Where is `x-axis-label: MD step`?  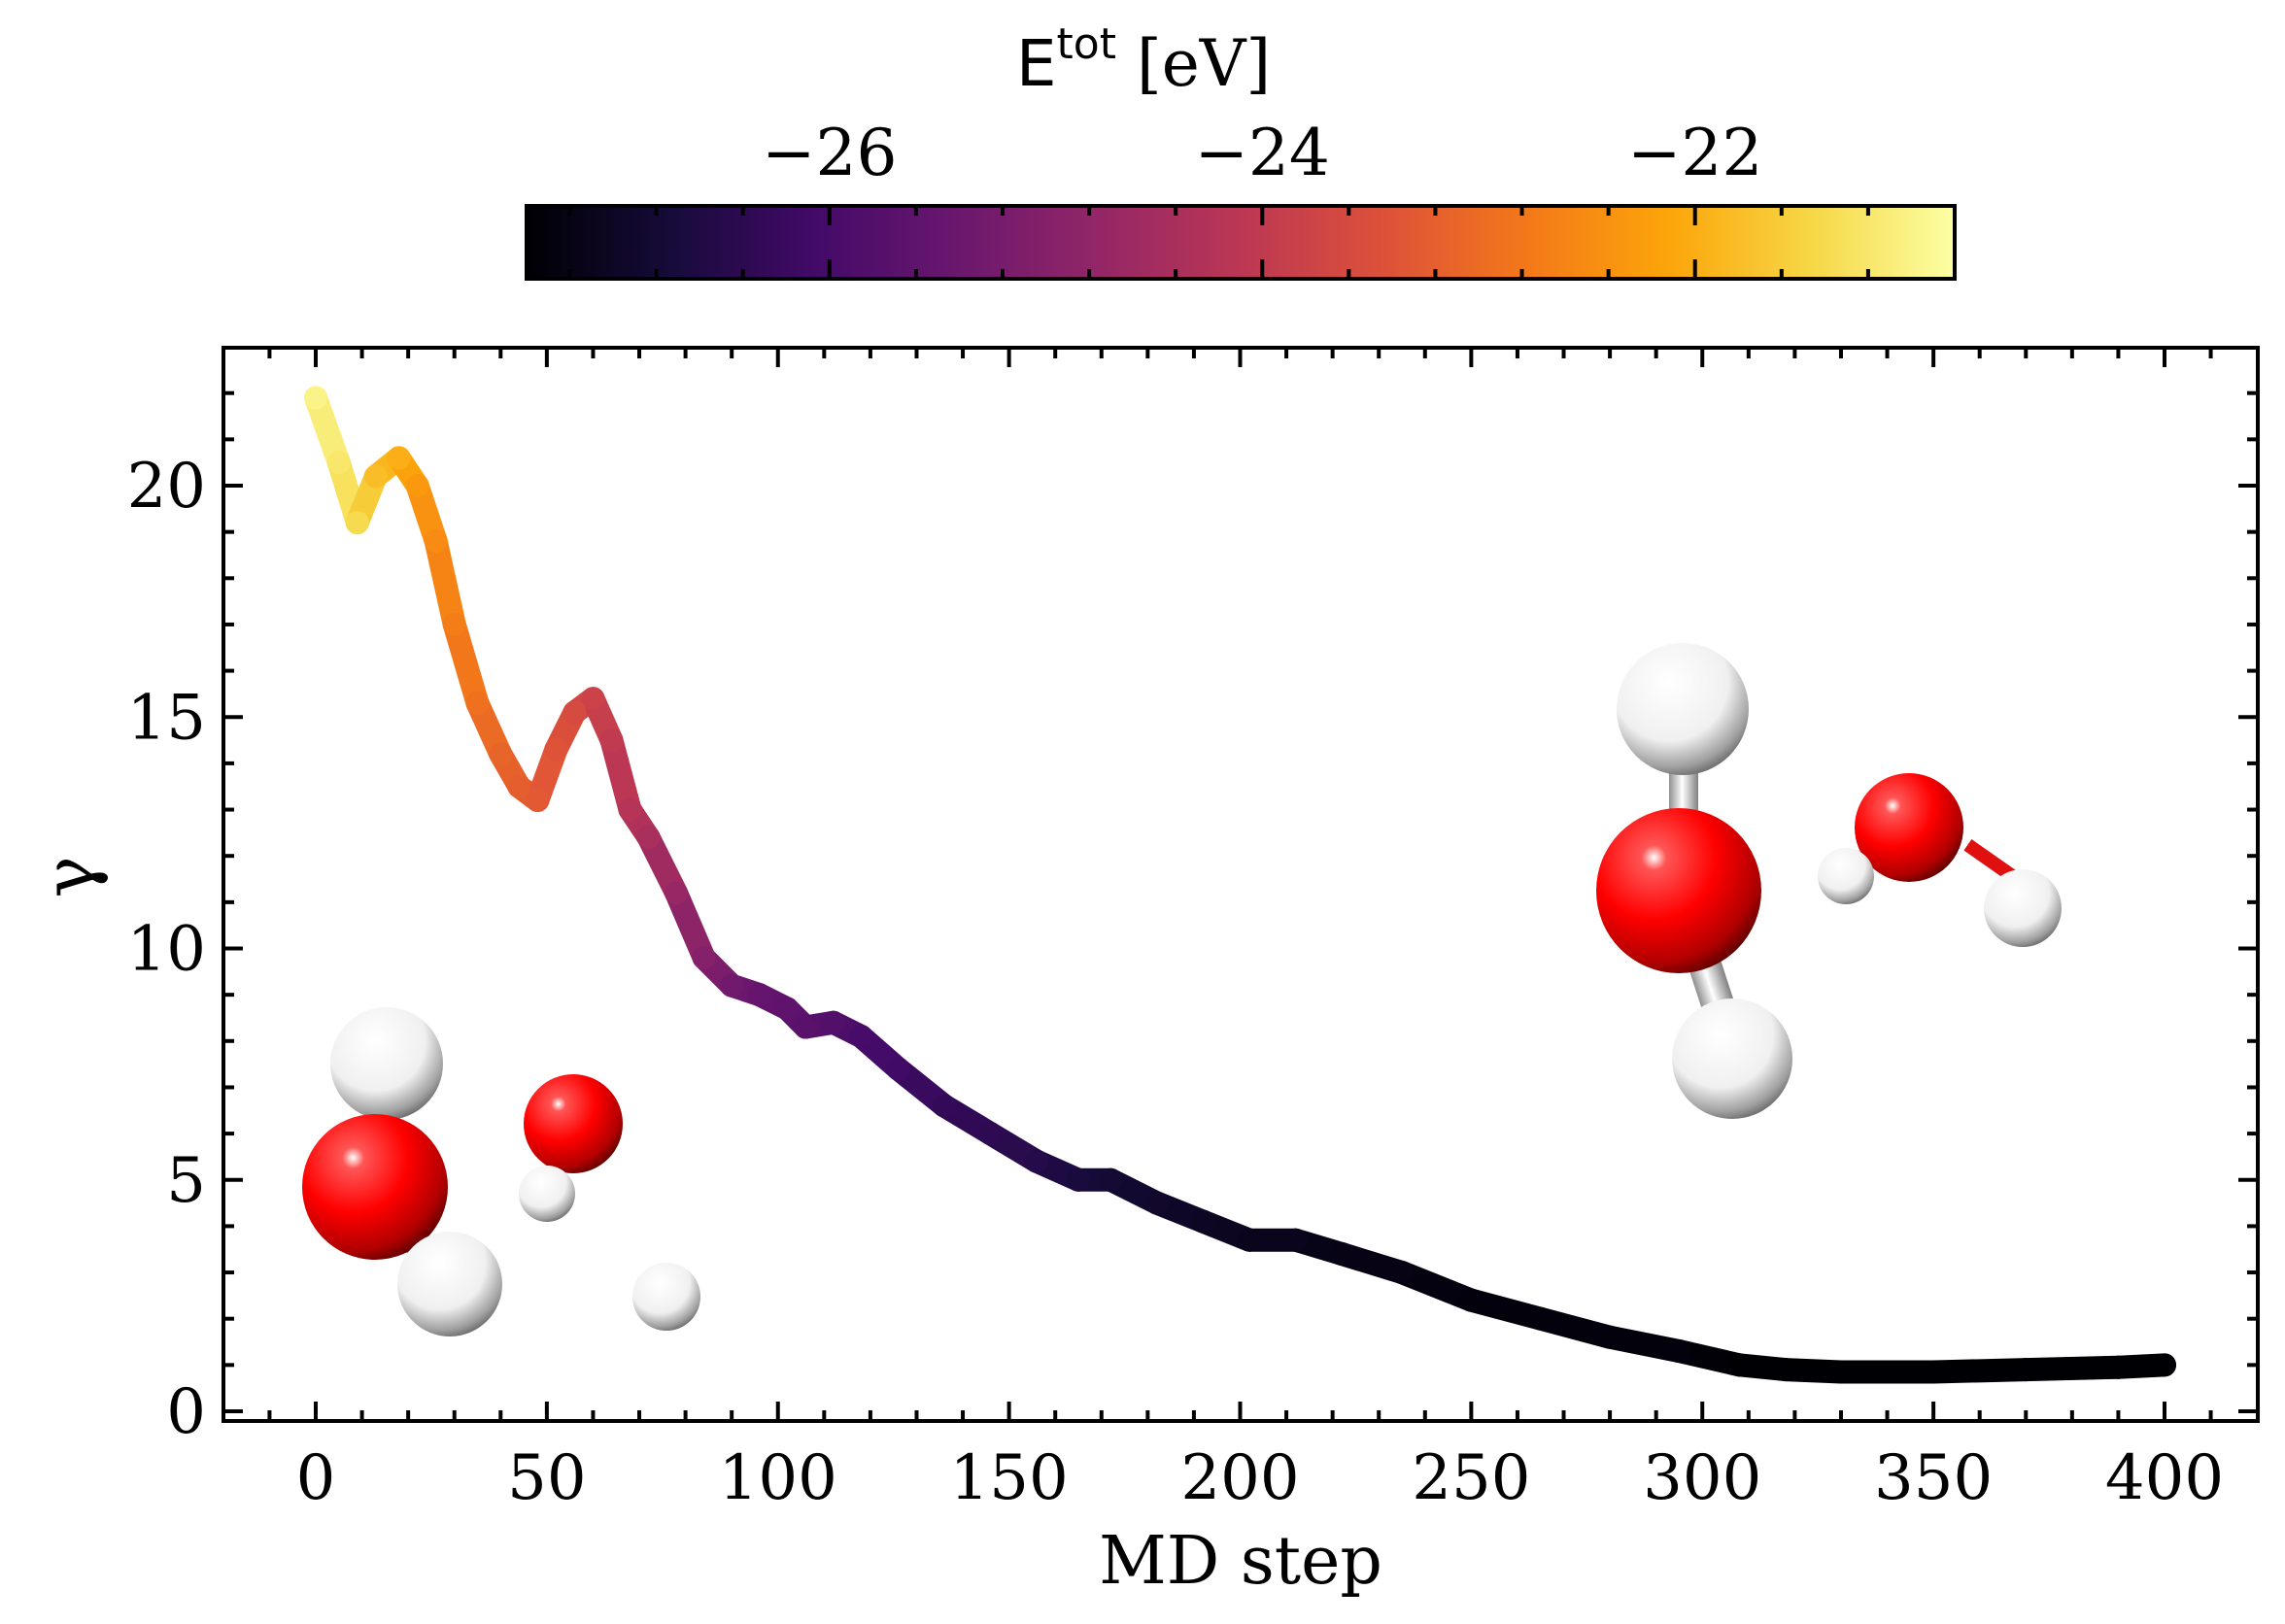 x-axis-label: MD step is located at coordinates (1241, 1561).